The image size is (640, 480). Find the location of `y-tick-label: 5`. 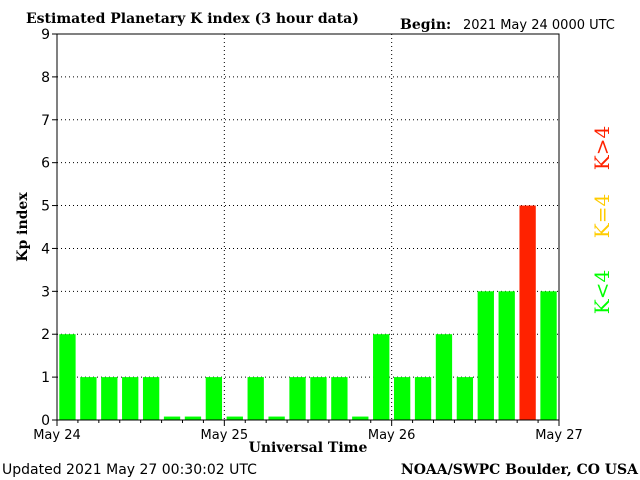

y-tick-label: 5 is located at coordinates (45, 207).